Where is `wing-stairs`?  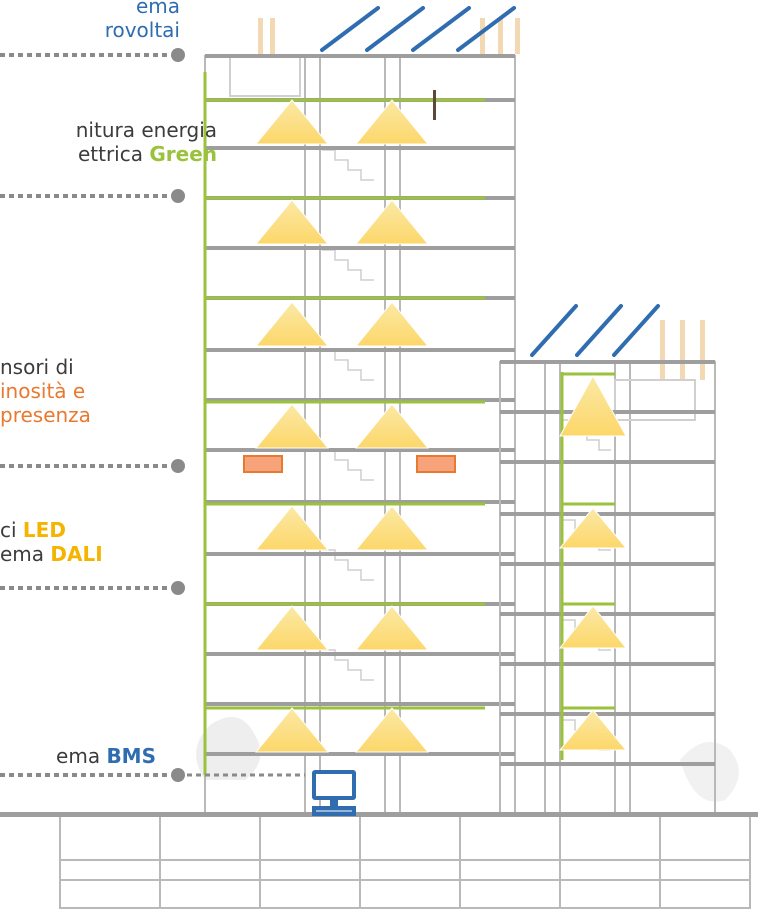
wing-stairs is located at coordinates (587, 585).